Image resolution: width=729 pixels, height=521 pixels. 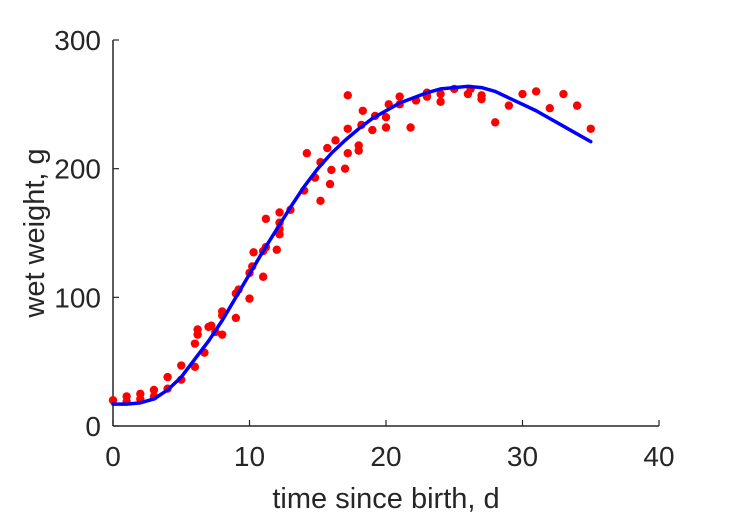 I want to click on x-tick-label: 0, so click(x=113, y=456).